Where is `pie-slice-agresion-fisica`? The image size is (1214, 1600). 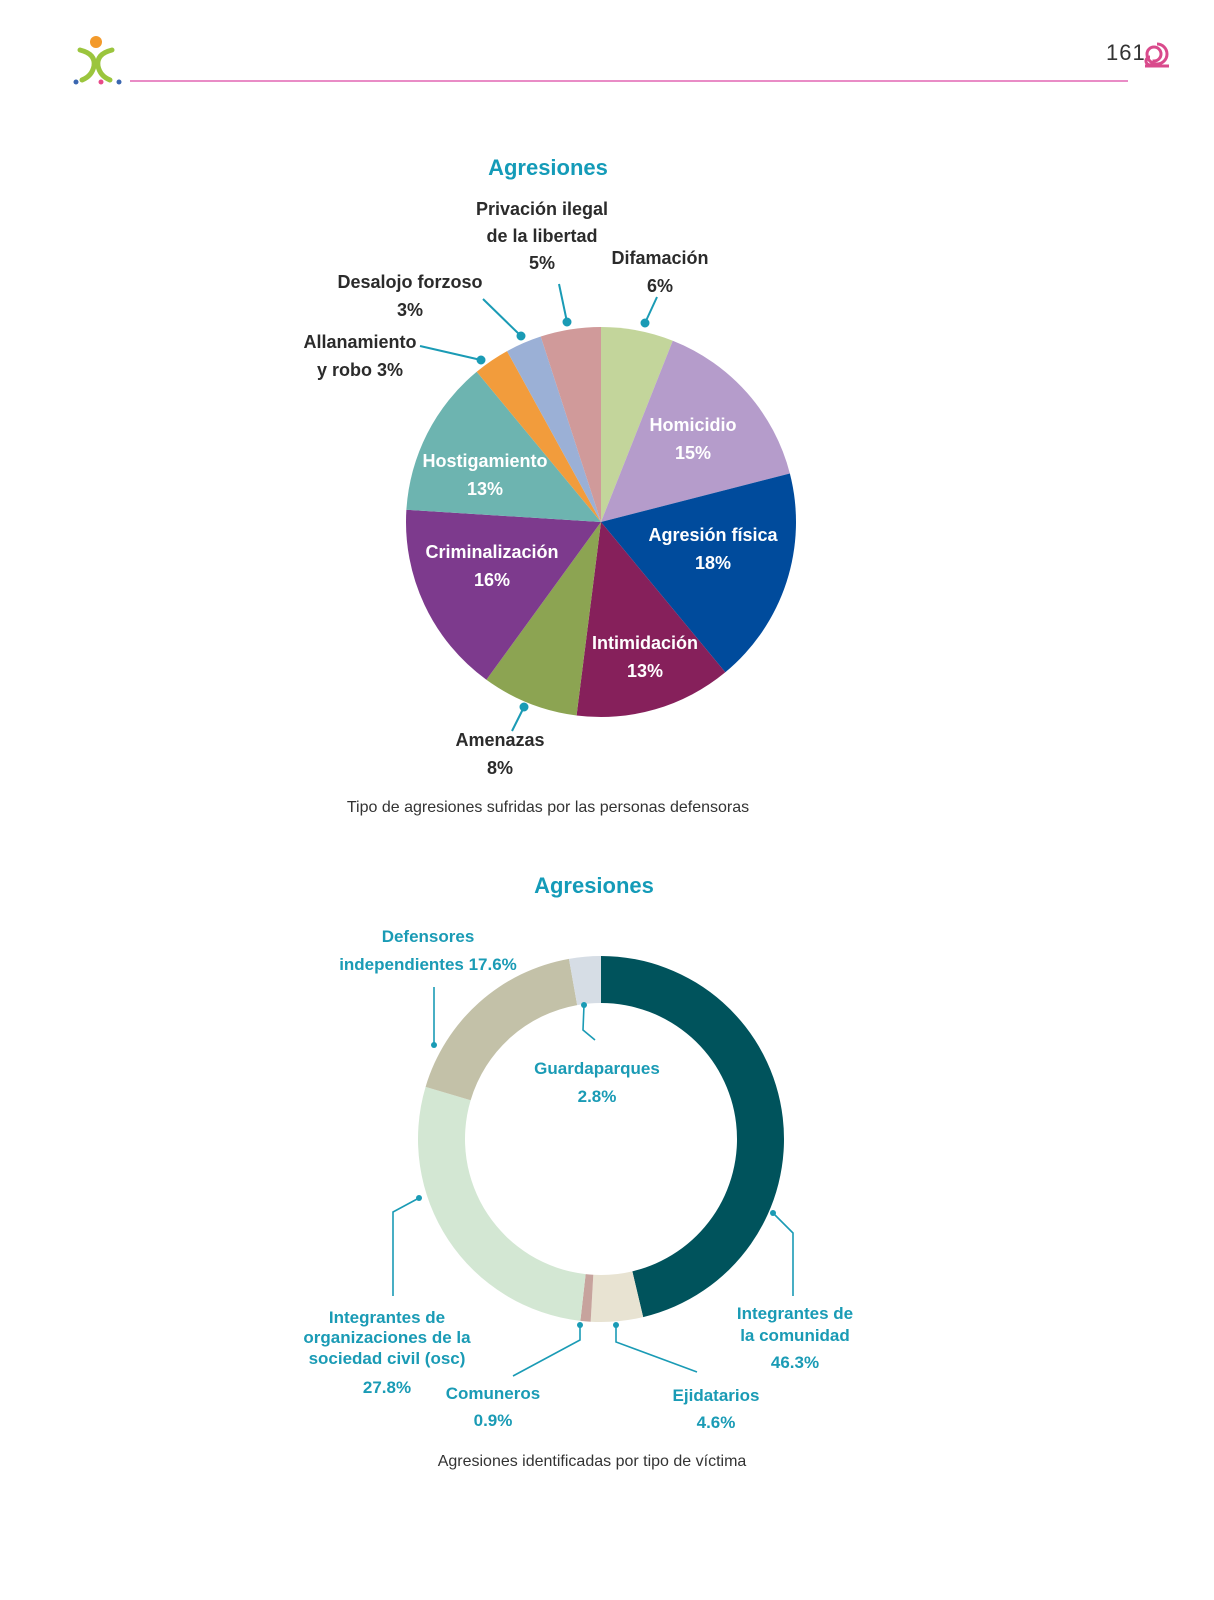 pie-slice-agresion-fisica is located at coordinates (698, 573).